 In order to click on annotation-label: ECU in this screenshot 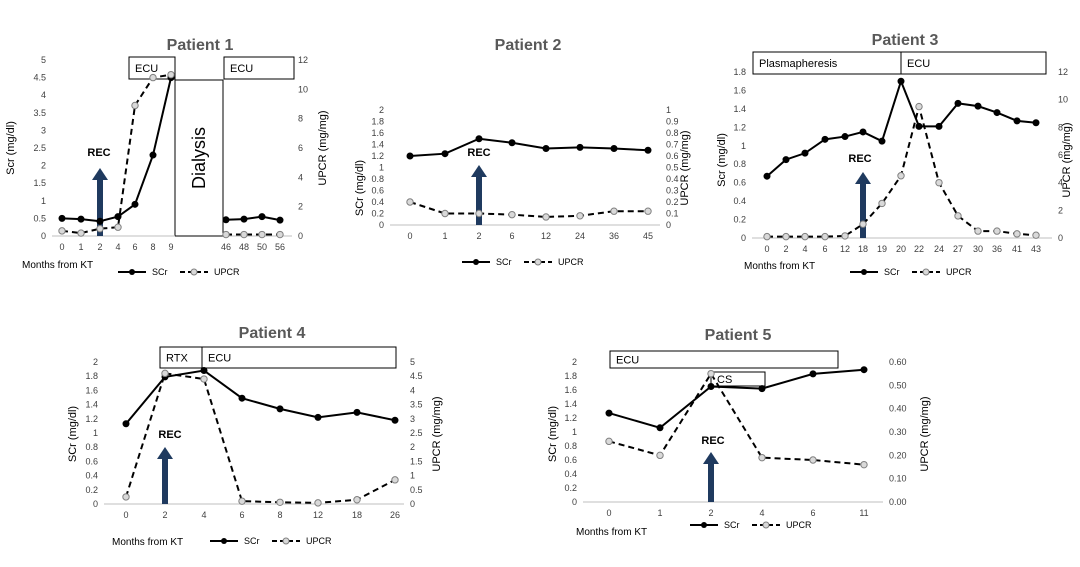, I will do `click(627, 361)`.